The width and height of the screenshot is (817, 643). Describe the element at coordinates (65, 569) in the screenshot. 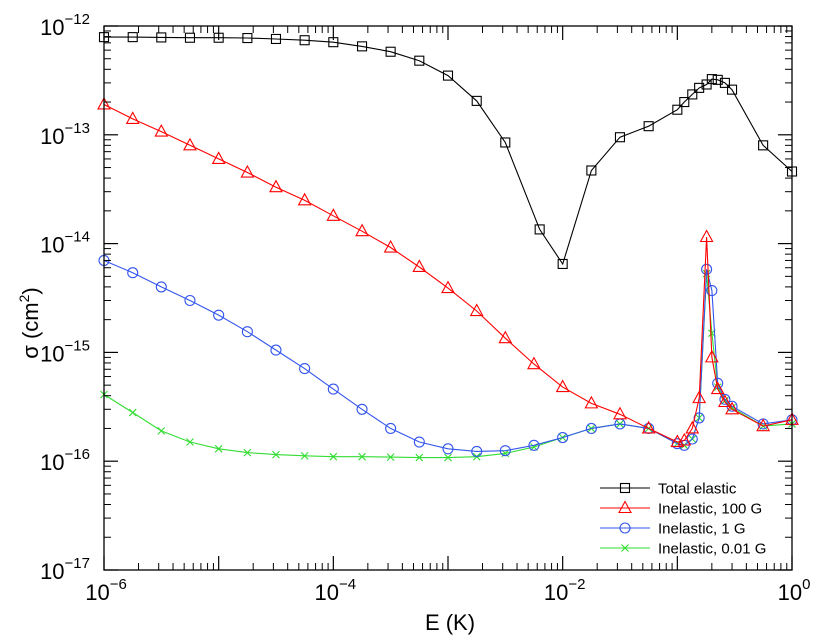

I see `y-tick-label: 10−17` at that location.